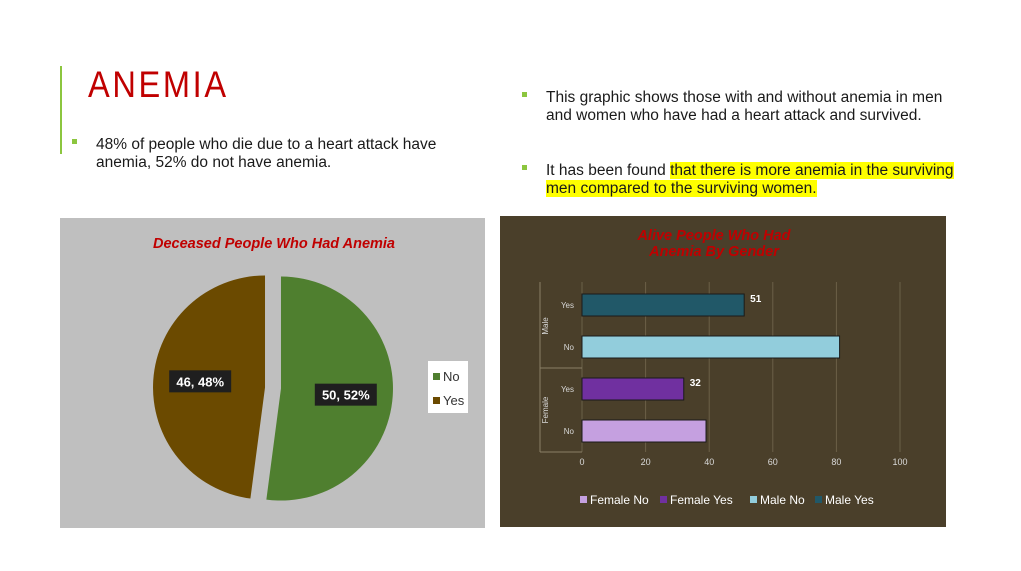 The height and width of the screenshot is (571, 1021). I want to click on bar-x-tick-label: 80, so click(836, 462).